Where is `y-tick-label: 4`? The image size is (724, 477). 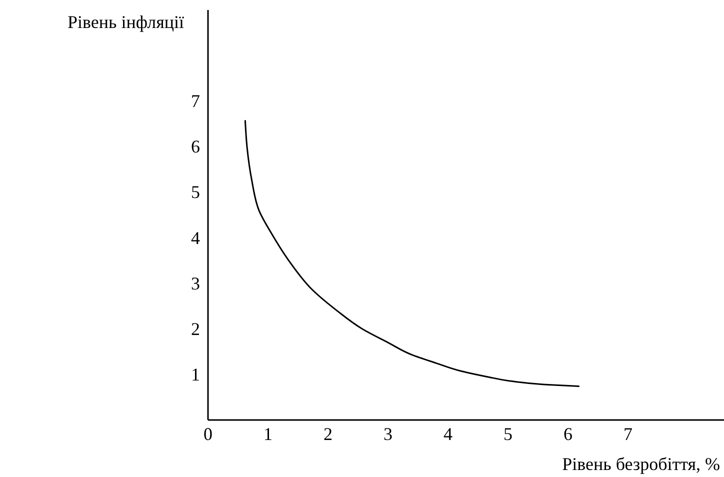 y-tick-label: 4 is located at coordinates (195, 238).